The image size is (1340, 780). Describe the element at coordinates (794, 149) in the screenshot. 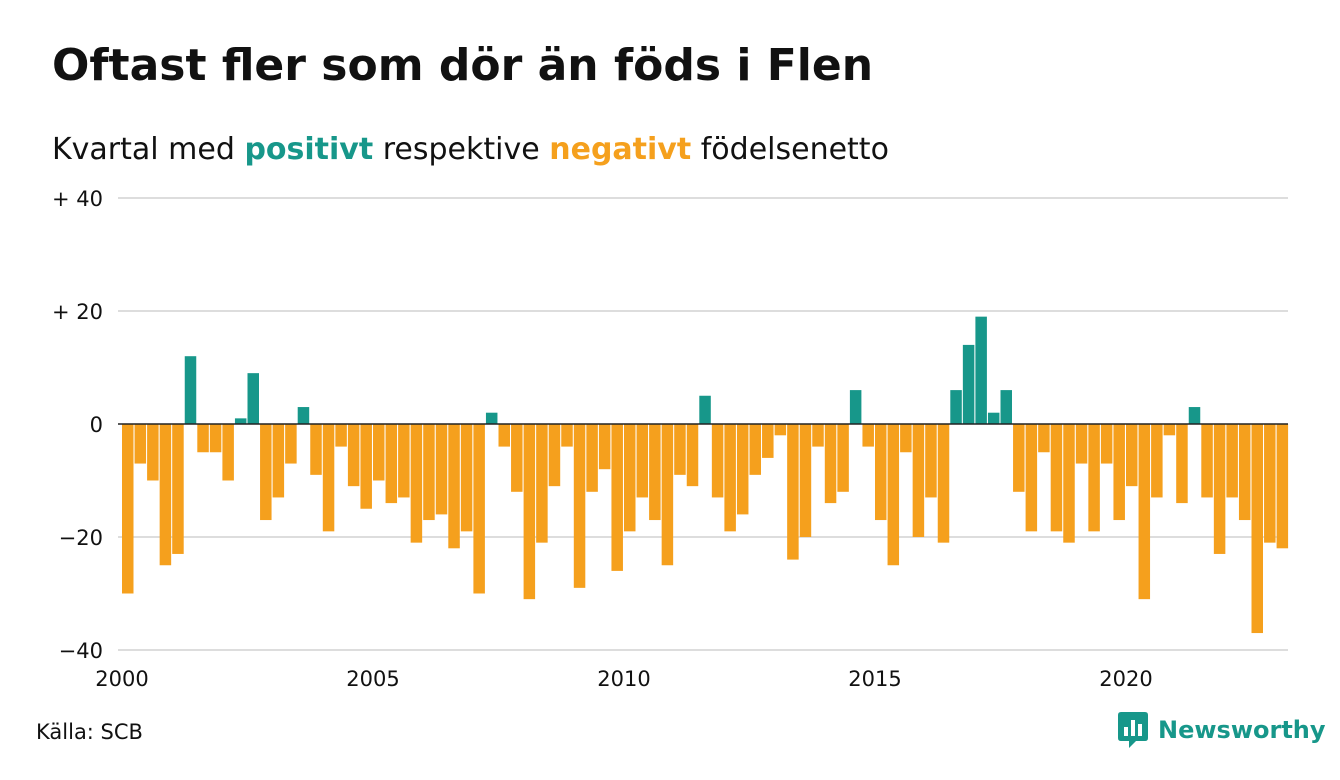

I see `subtitle-suffix: födelsenetto` at that location.